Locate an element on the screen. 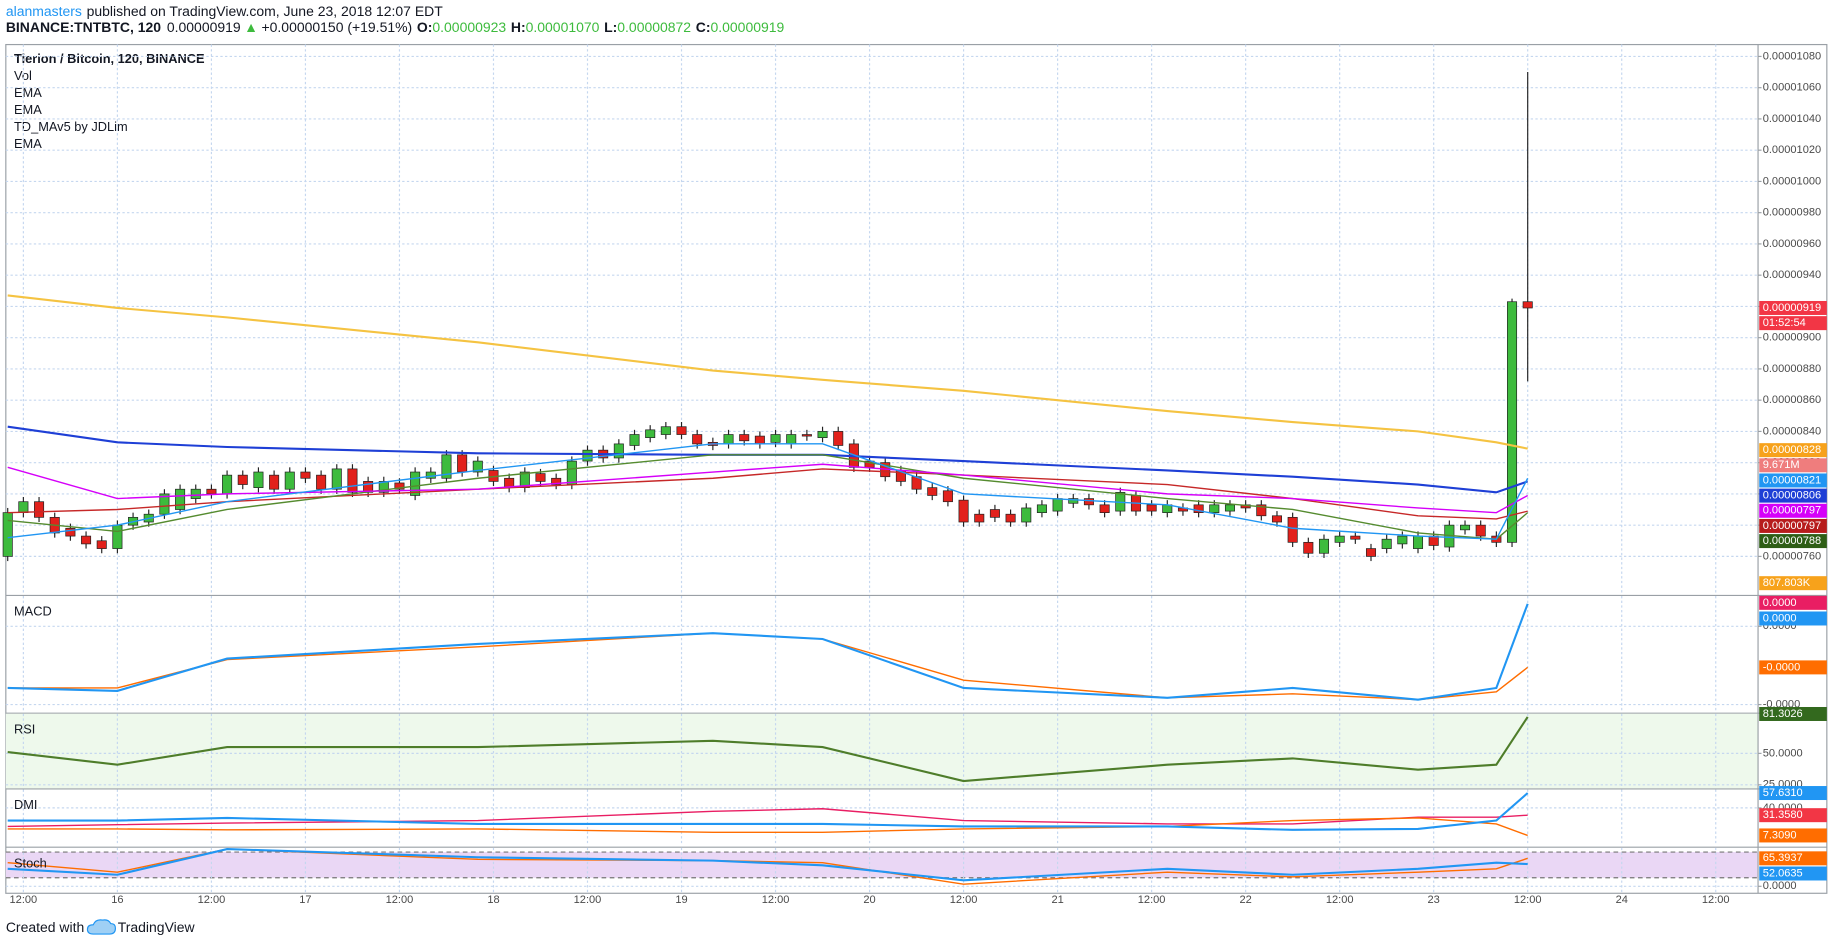 This screenshot has width=1828, height=946. price-tag-label: 0.00000806 is located at coordinates (1792, 496).